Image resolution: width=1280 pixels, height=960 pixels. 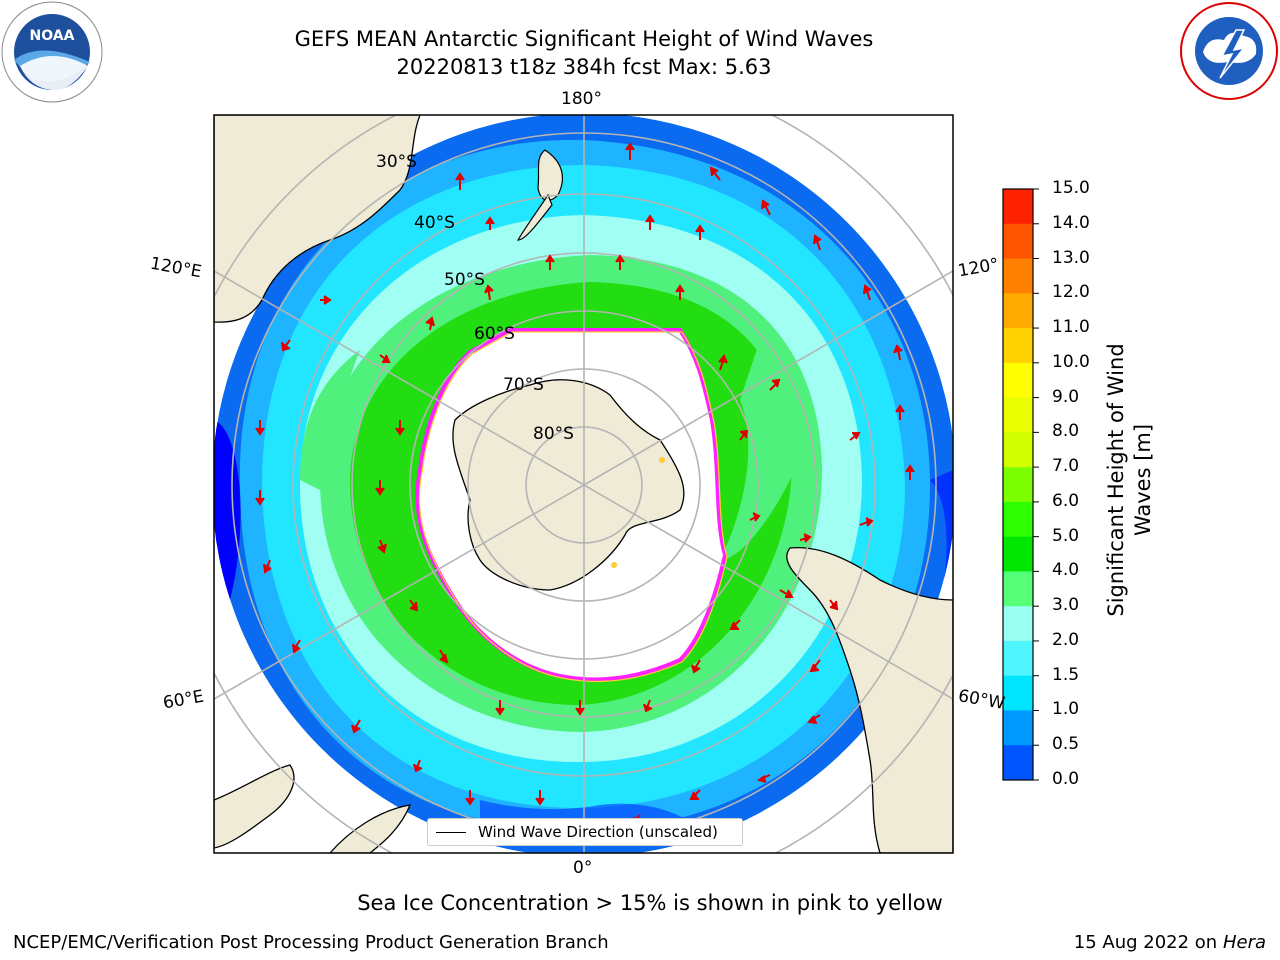 What do you see at coordinates (52, 52) in the screenshot?
I see `noaa-logo-icon: NOAA` at bounding box center [52, 52].